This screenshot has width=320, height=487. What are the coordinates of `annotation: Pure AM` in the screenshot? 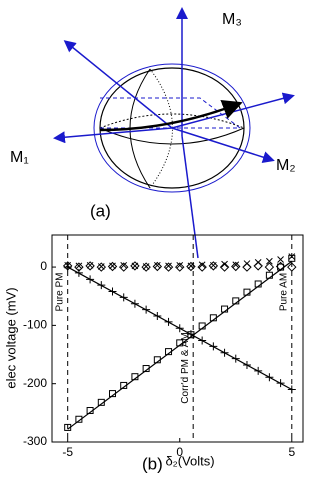 It's located at (283, 292).